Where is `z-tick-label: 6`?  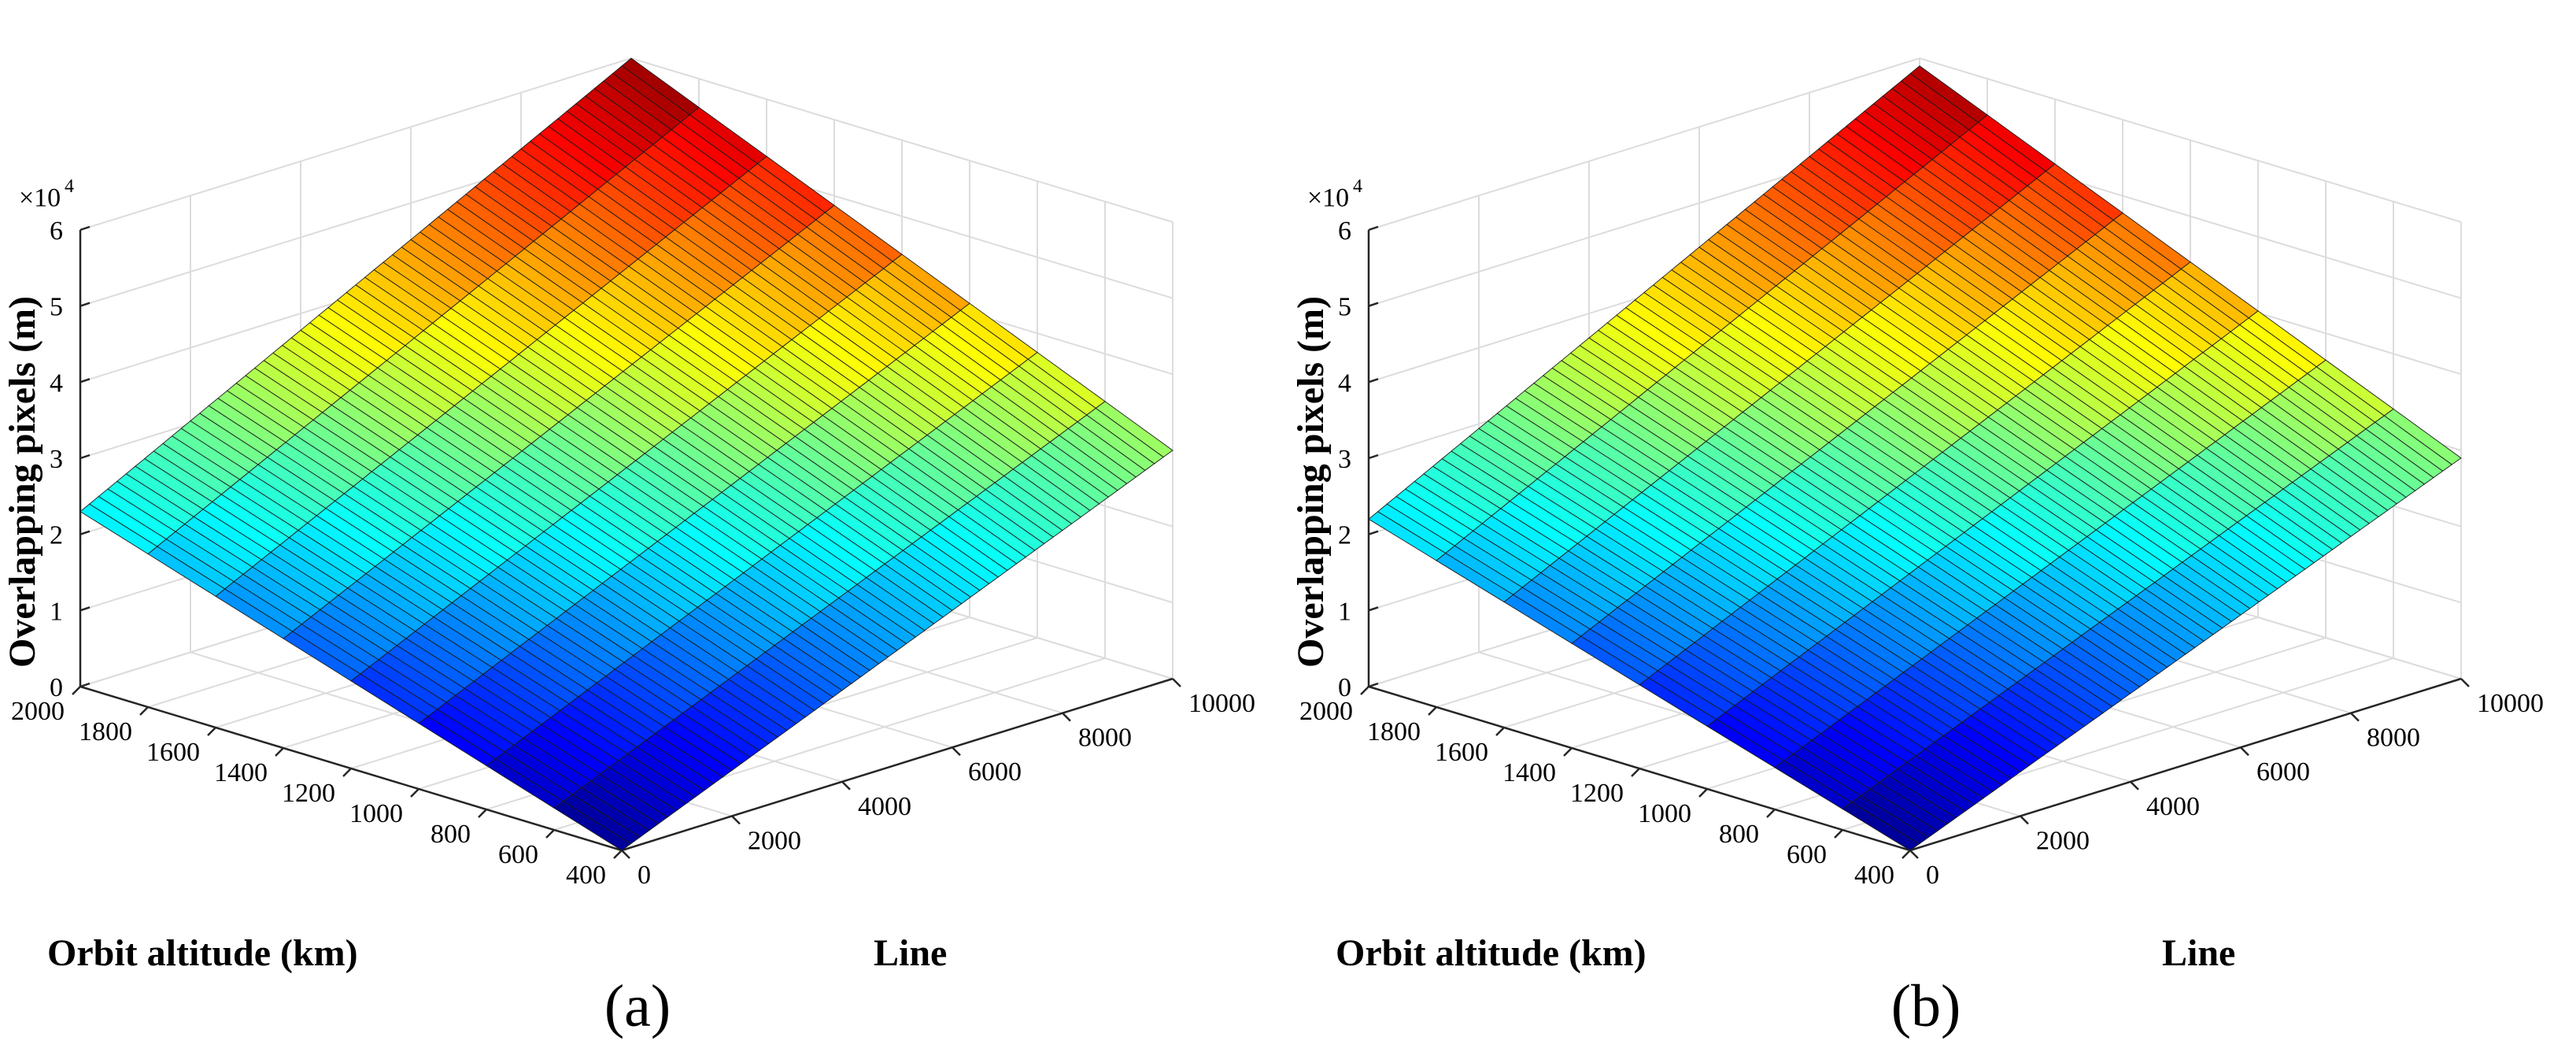 z-tick-label: 6 is located at coordinates (1344, 231).